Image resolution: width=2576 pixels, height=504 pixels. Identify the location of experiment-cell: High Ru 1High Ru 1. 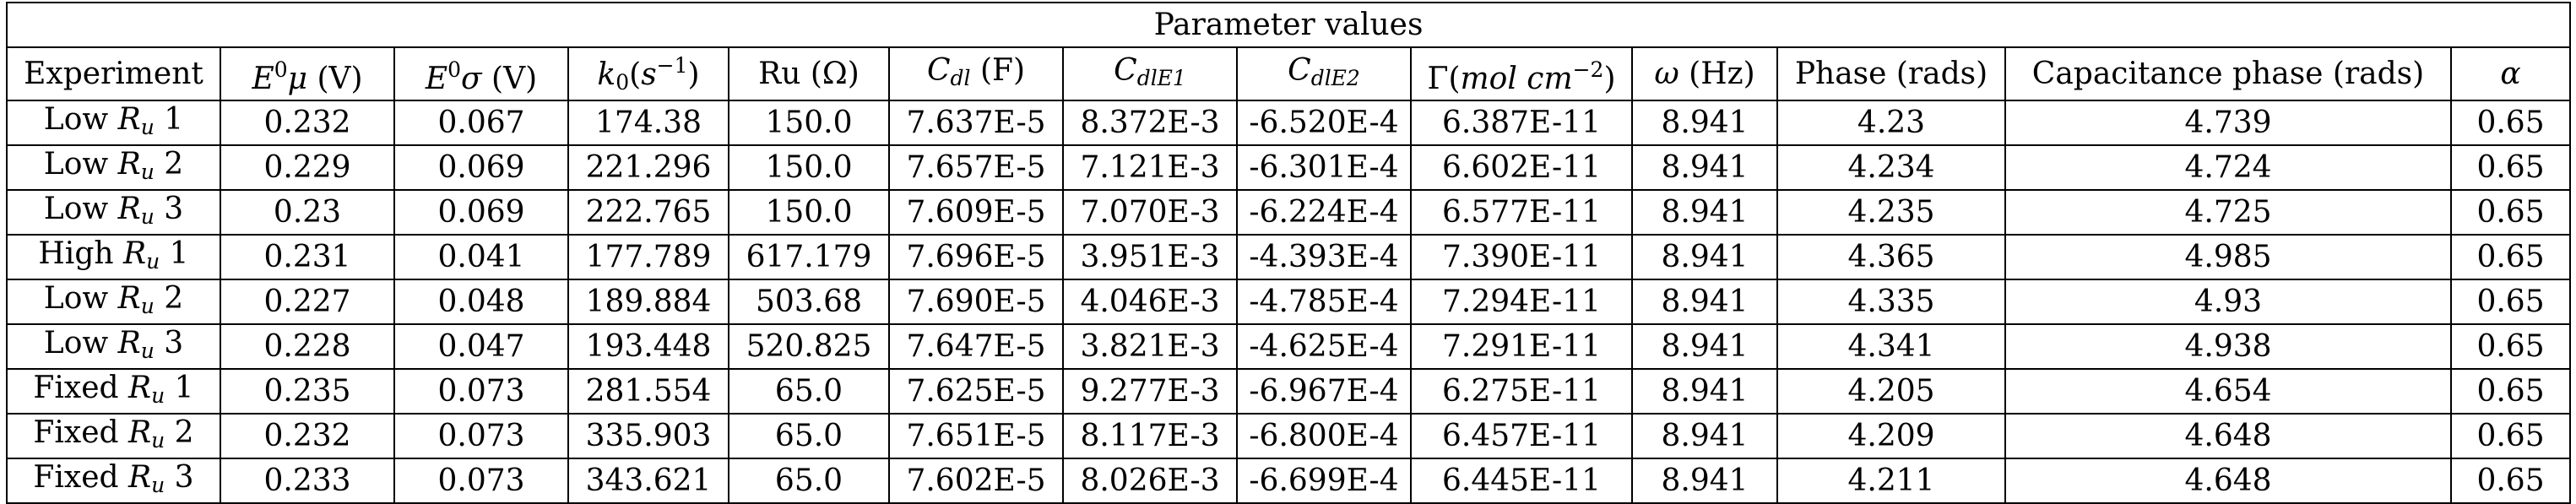
(113, 257).